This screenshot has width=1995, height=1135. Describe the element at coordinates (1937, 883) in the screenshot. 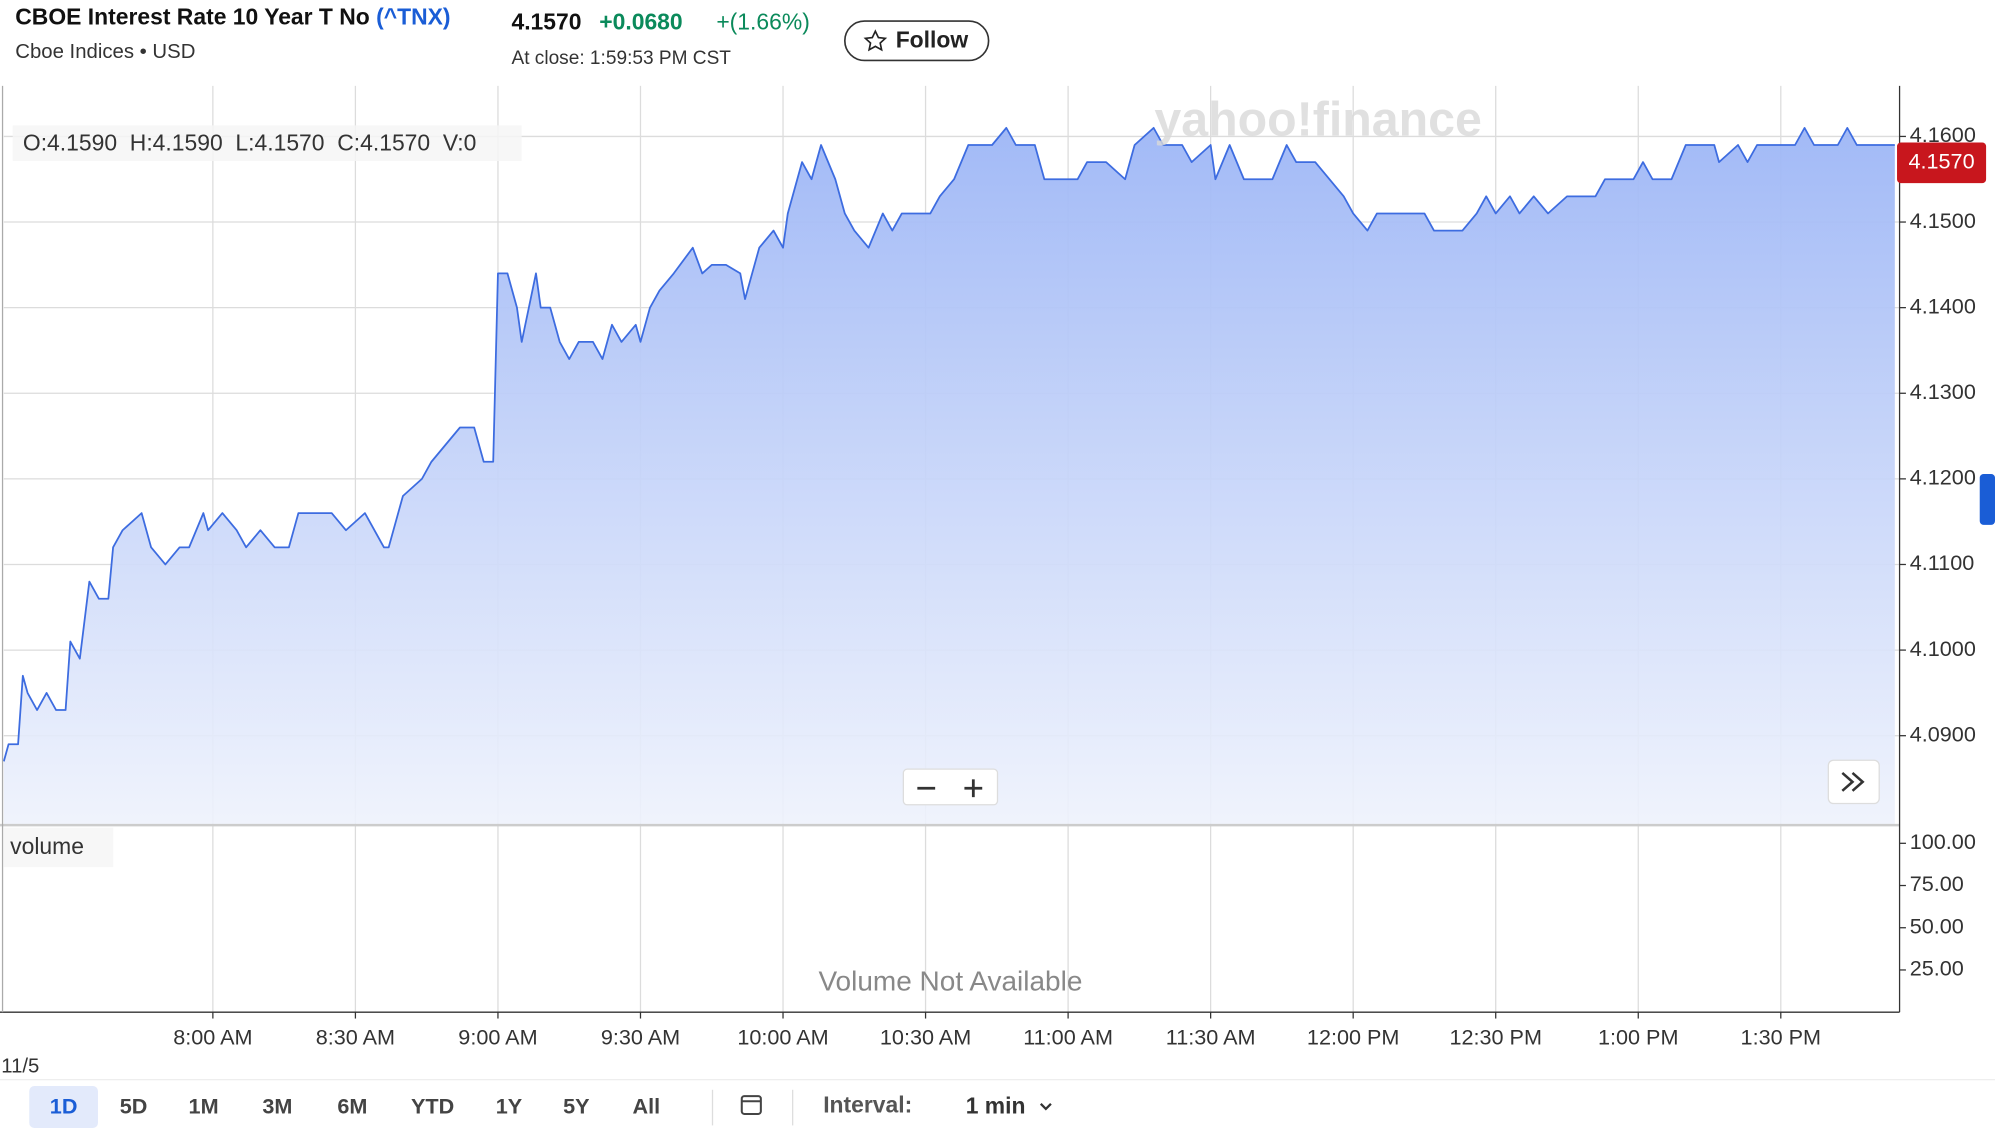

I see `volume-tick-label: 75.00` at that location.